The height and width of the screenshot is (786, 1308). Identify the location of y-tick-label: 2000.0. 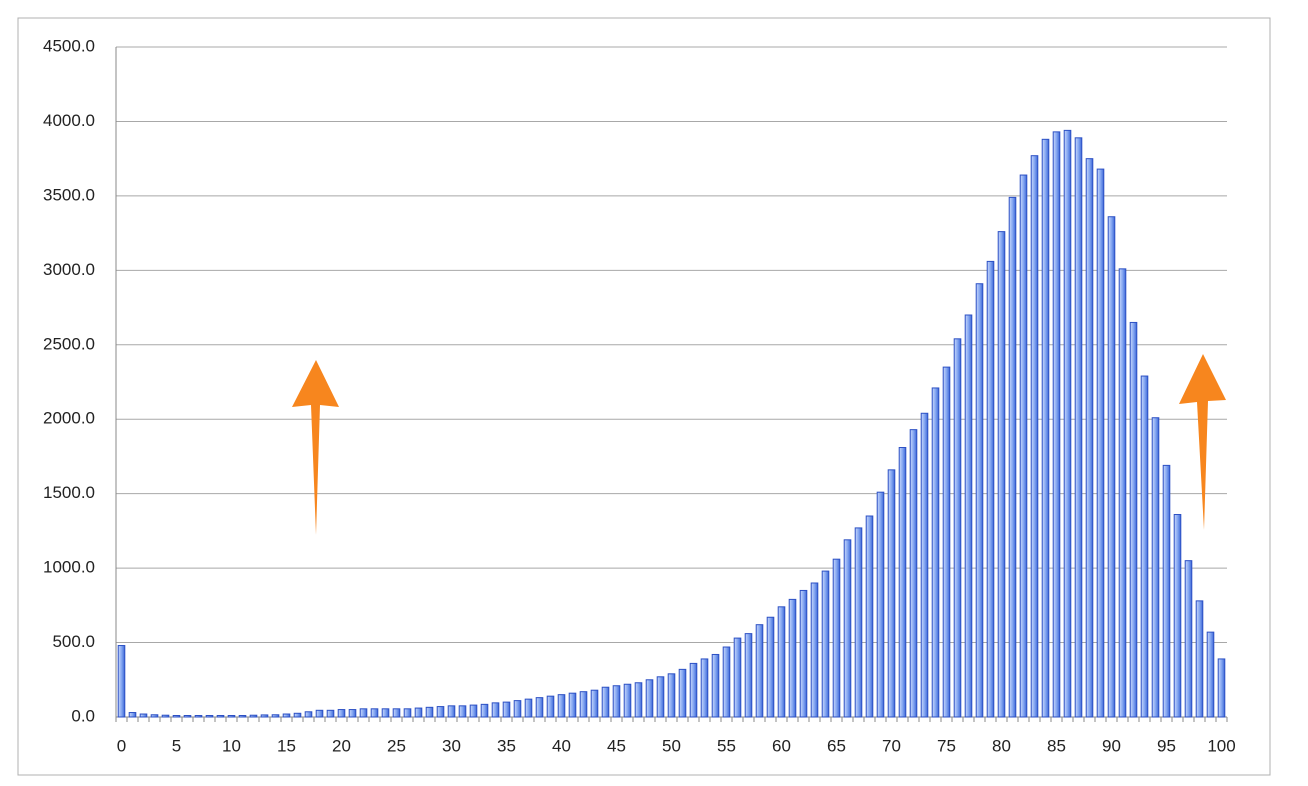
(69, 418).